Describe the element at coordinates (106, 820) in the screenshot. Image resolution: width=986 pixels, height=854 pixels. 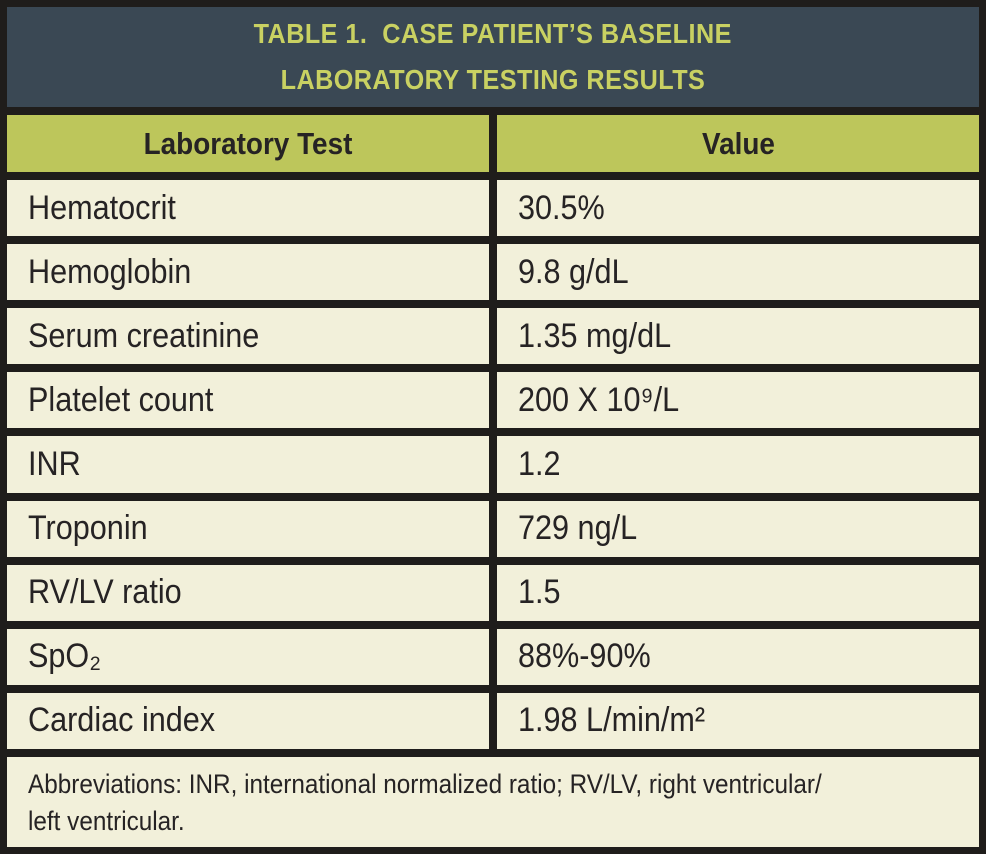
I see `footnote-line-2: left ventricular.` at that location.